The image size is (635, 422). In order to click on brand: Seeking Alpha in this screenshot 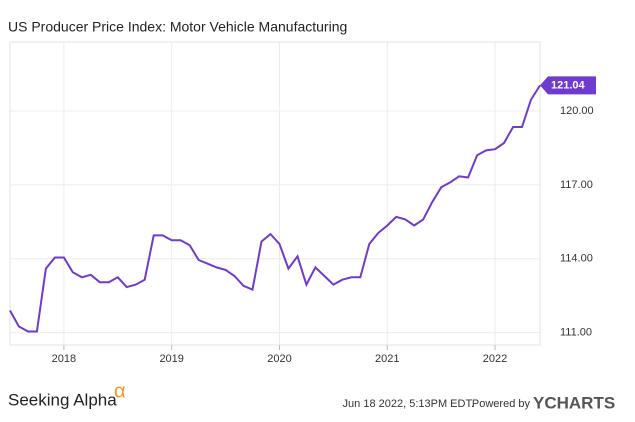, I will do `click(62, 399)`.